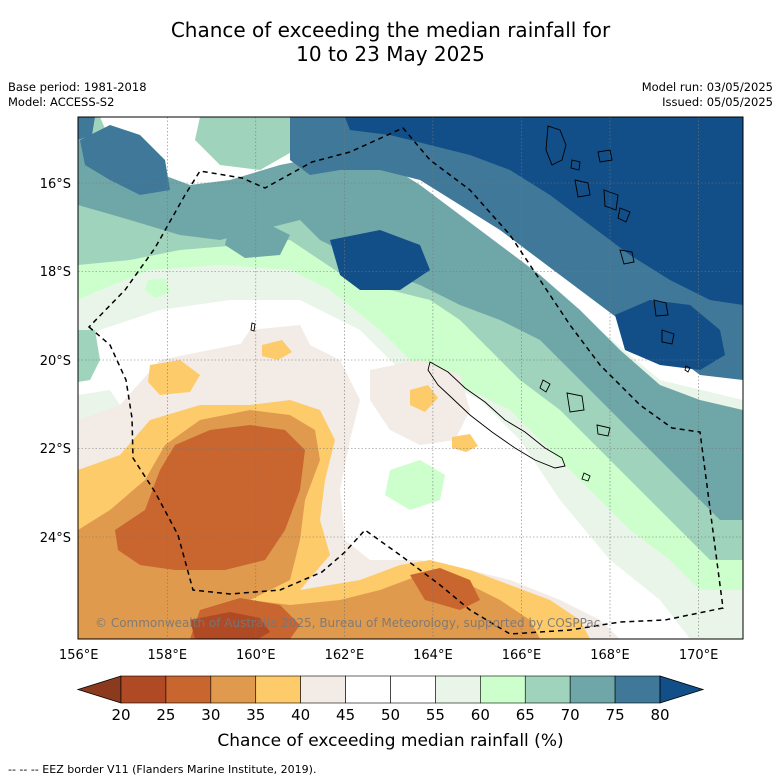 This screenshot has height=781, width=781. I want to click on colorbar-tick-label: 60, so click(480, 715).